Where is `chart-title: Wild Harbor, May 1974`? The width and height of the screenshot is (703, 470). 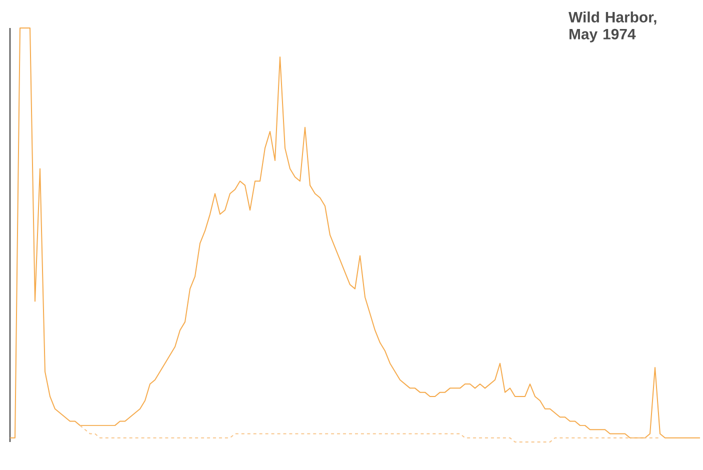 chart-title: Wild Harbor, May 1974 is located at coordinates (612, 27).